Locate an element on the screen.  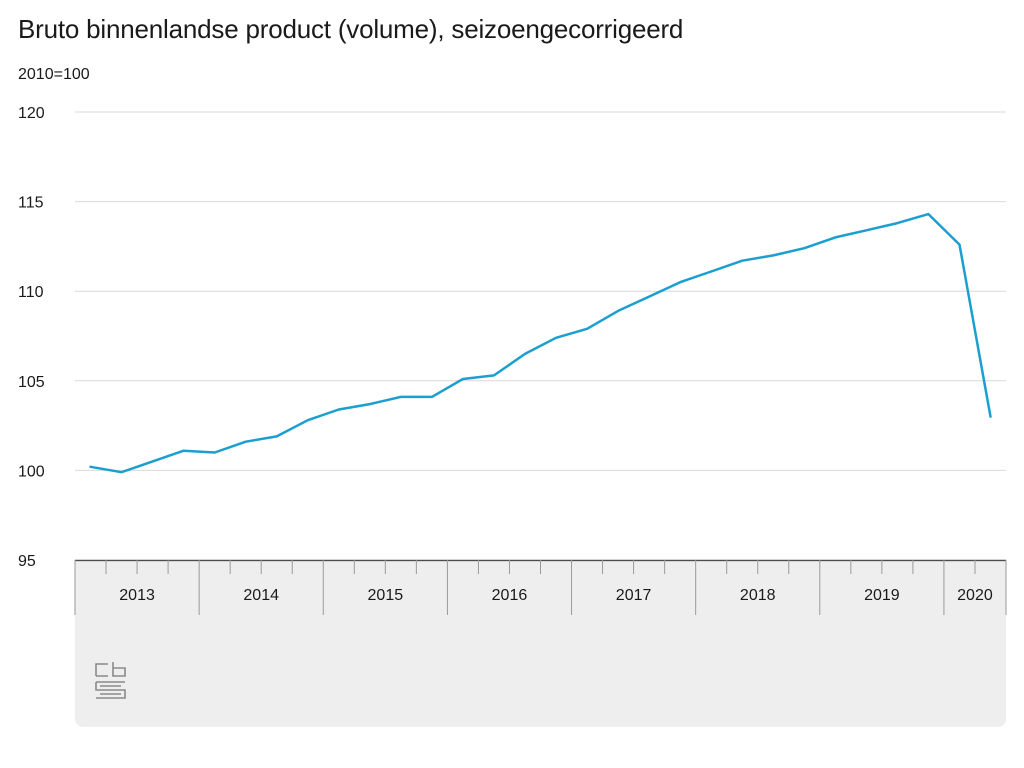
x-tick-label-2013: 2013 is located at coordinates (137, 595).